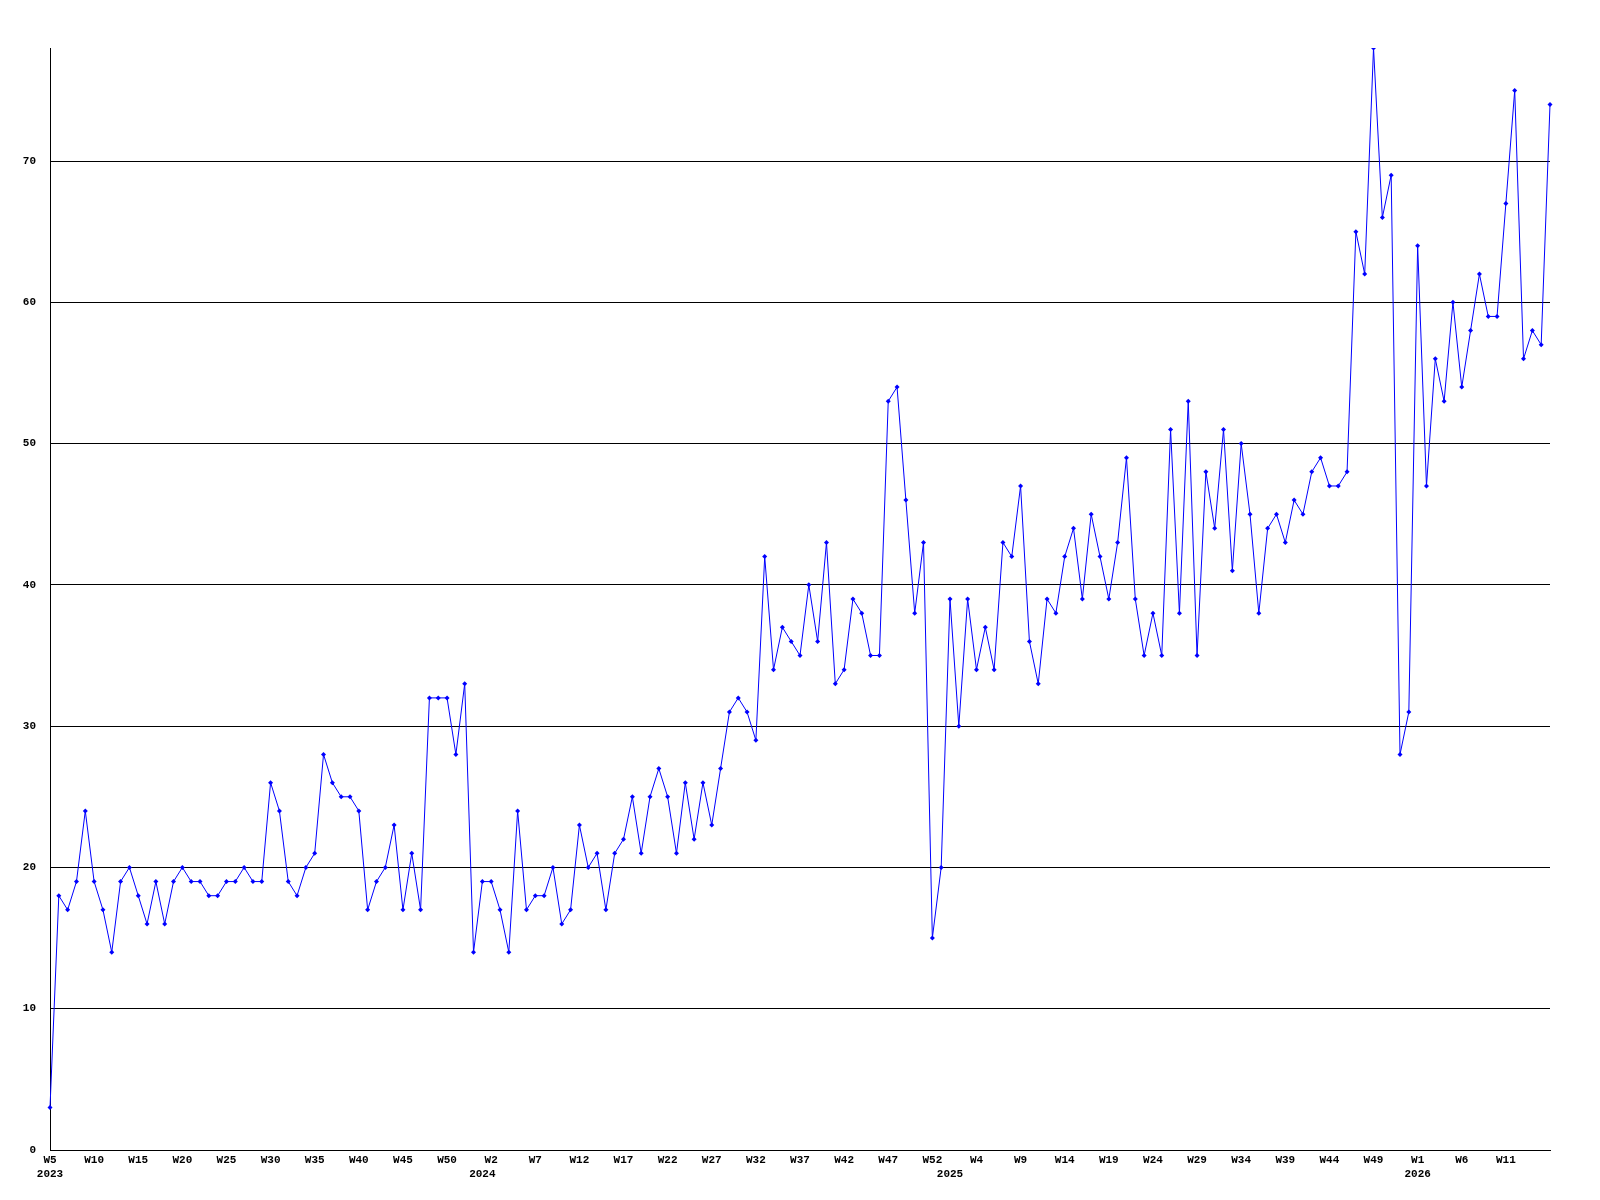  What do you see at coordinates (1506, 1160) in the screenshot?
I see `x-tick-label: W11` at bounding box center [1506, 1160].